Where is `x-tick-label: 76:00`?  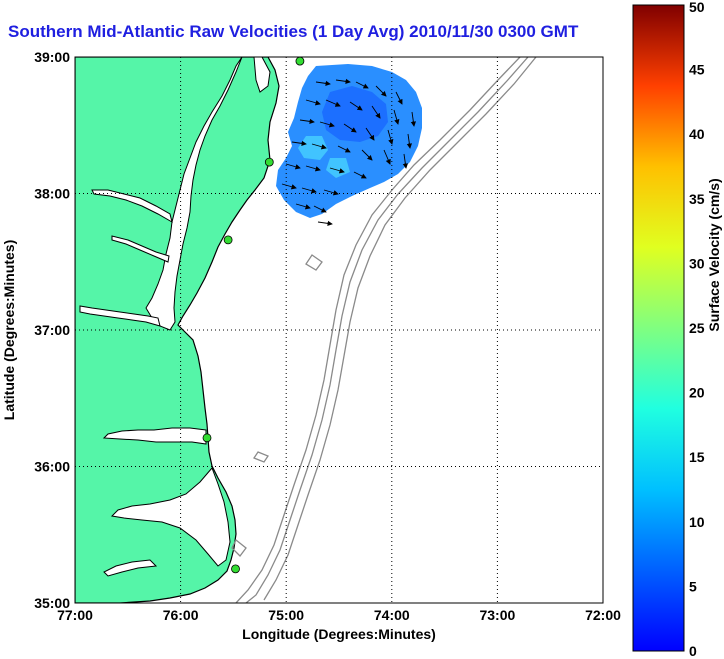
x-tick-label: 76:00 is located at coordinates (181, 615).